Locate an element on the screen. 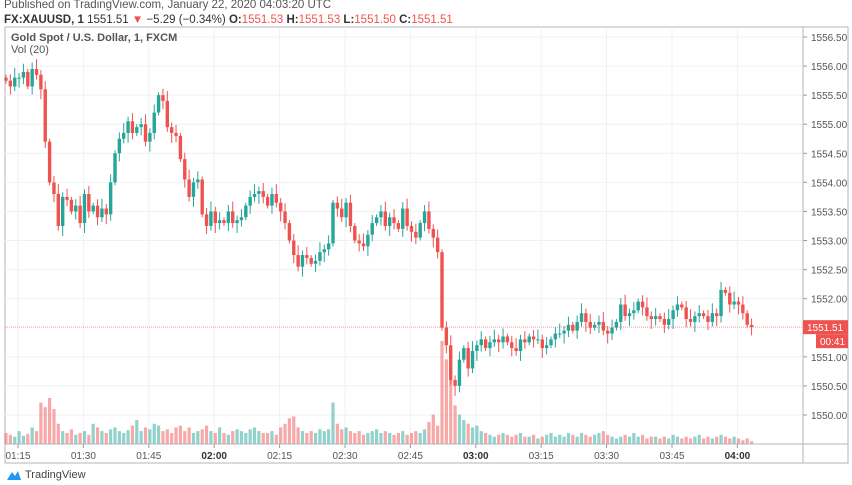 This screenshot has height=485, width=852. x-tick-label: 02:30 is located at coordinates (344, 456).